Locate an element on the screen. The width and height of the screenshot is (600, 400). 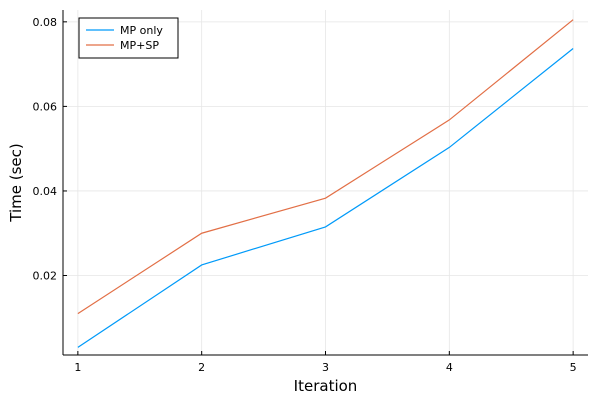
legend-label-2: MP+SP is located at coordinates (139, 45).